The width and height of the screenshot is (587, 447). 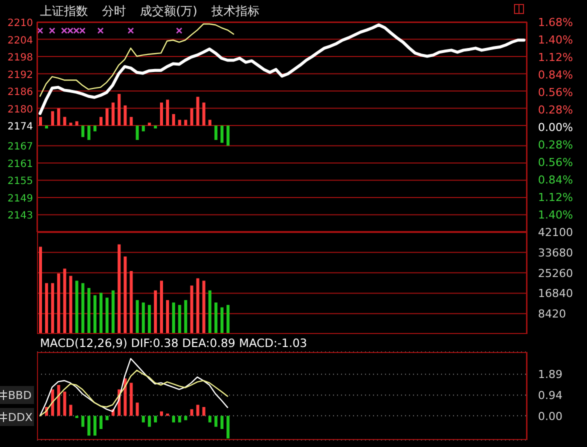 What do you see at coordinates (20, 23) in the screenshot?
I see `y-tick-label: 2210` at bounding box center [20, 23].